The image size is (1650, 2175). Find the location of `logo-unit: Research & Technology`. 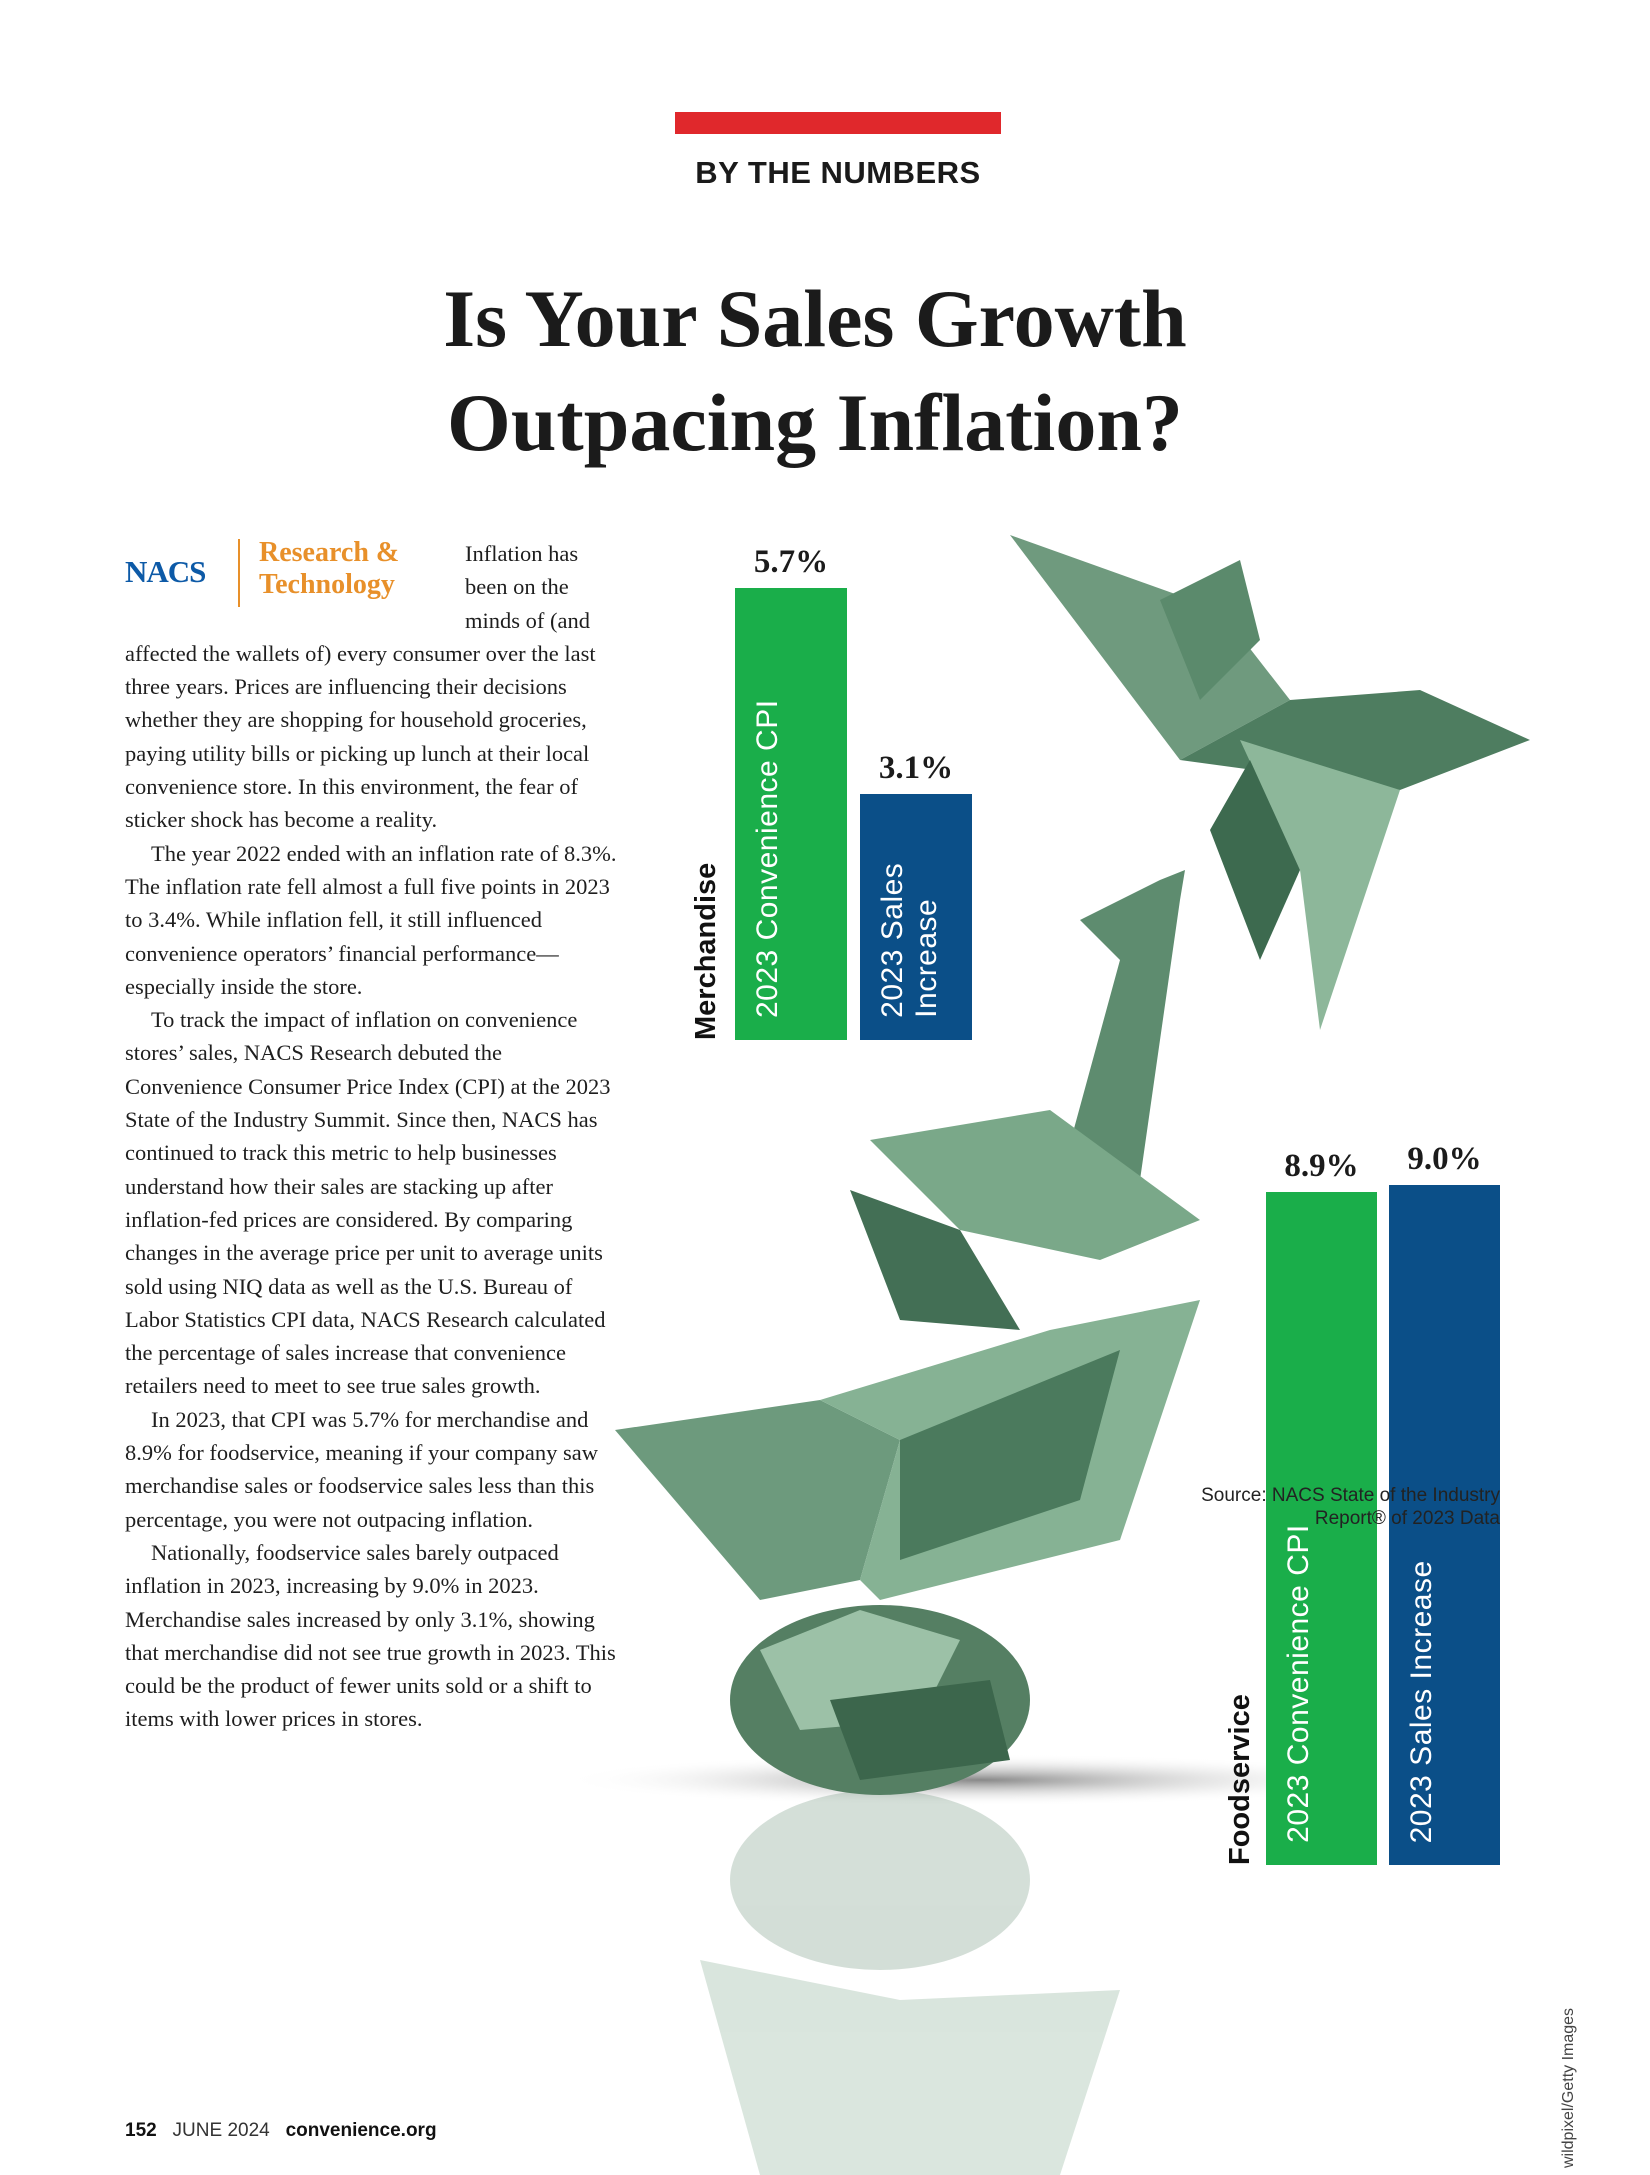

logo-unit: Research & Technology is located at coordinates (329, 569).